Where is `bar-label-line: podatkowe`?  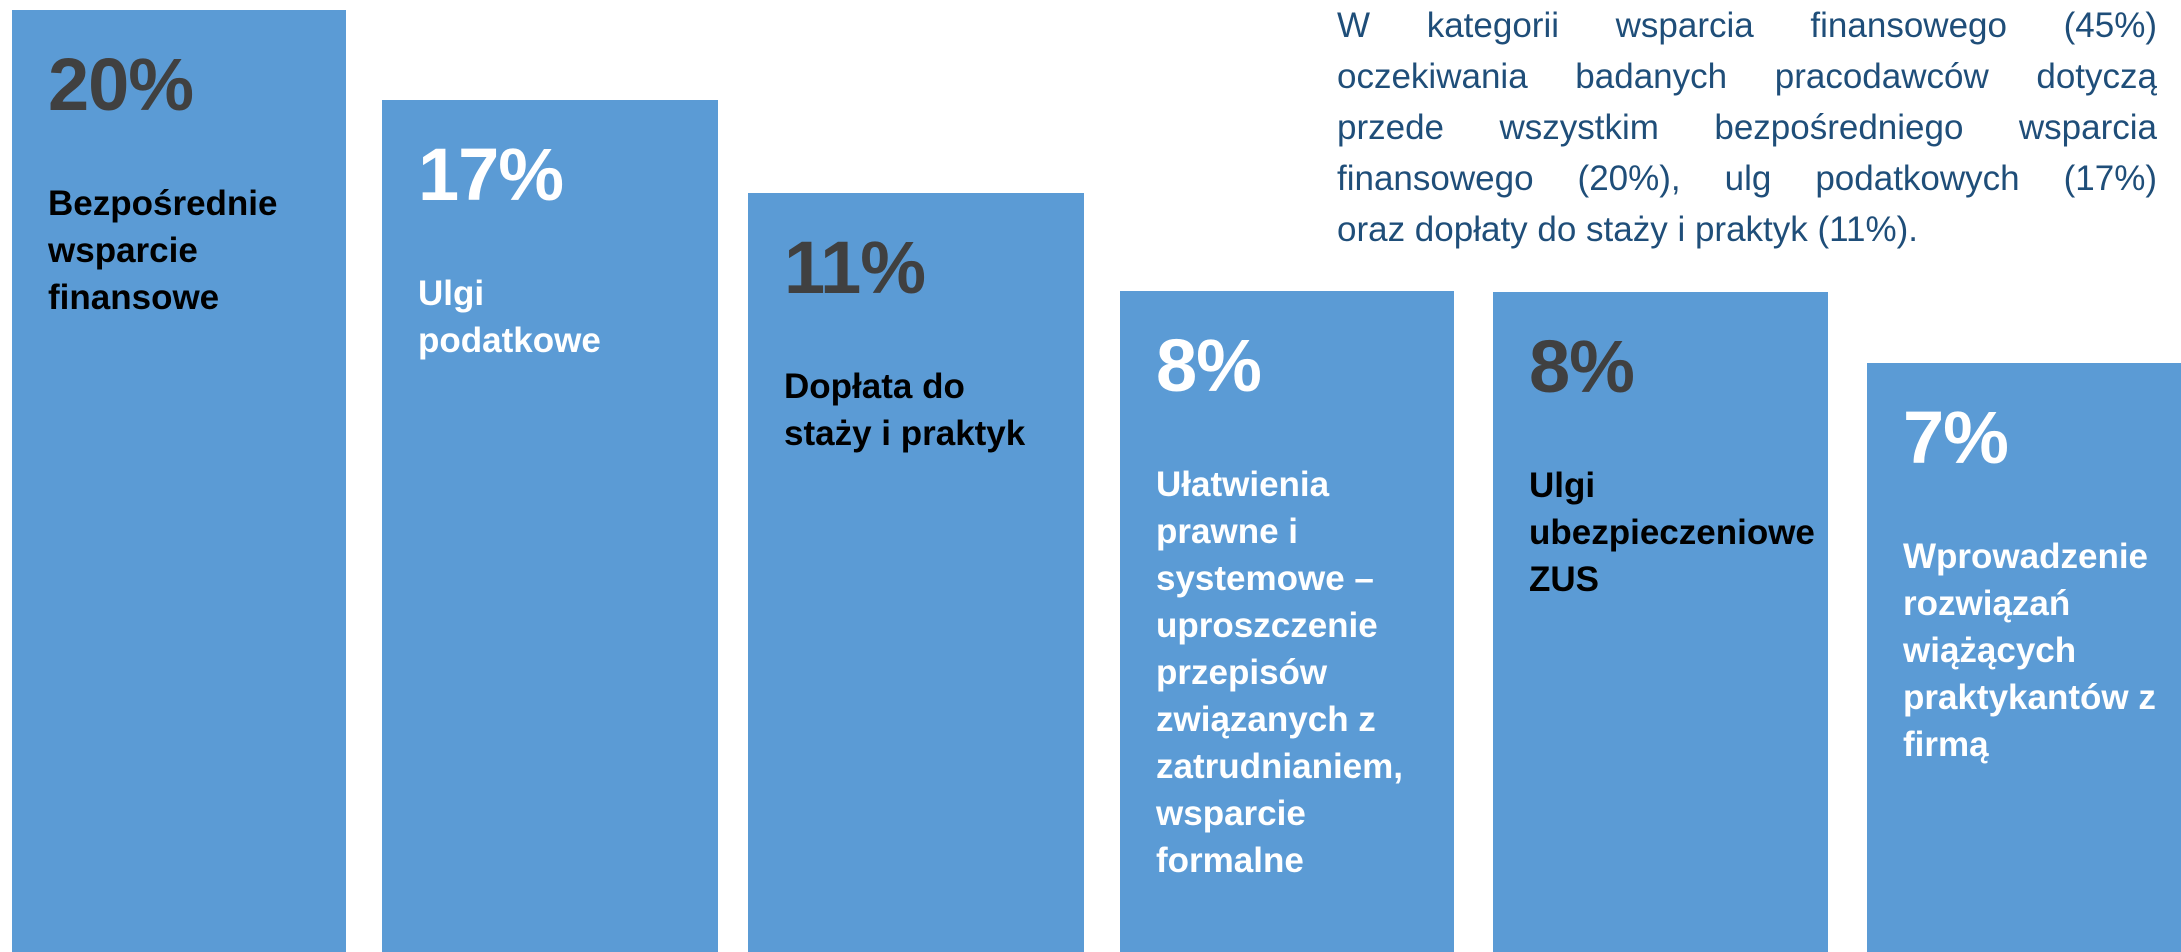
bar-label-line: podatkowe is located at coordinates (509, 340).